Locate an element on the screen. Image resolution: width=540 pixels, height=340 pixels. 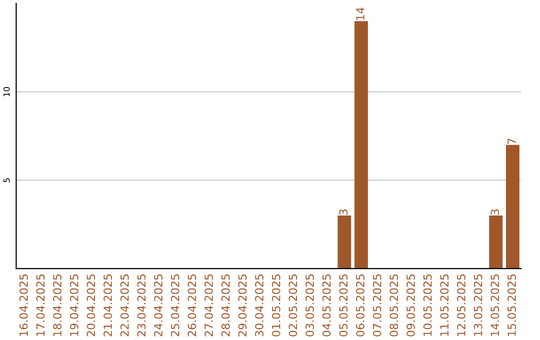
x-tick-label: 22.04.2025 is located at coordinates (124, 305).